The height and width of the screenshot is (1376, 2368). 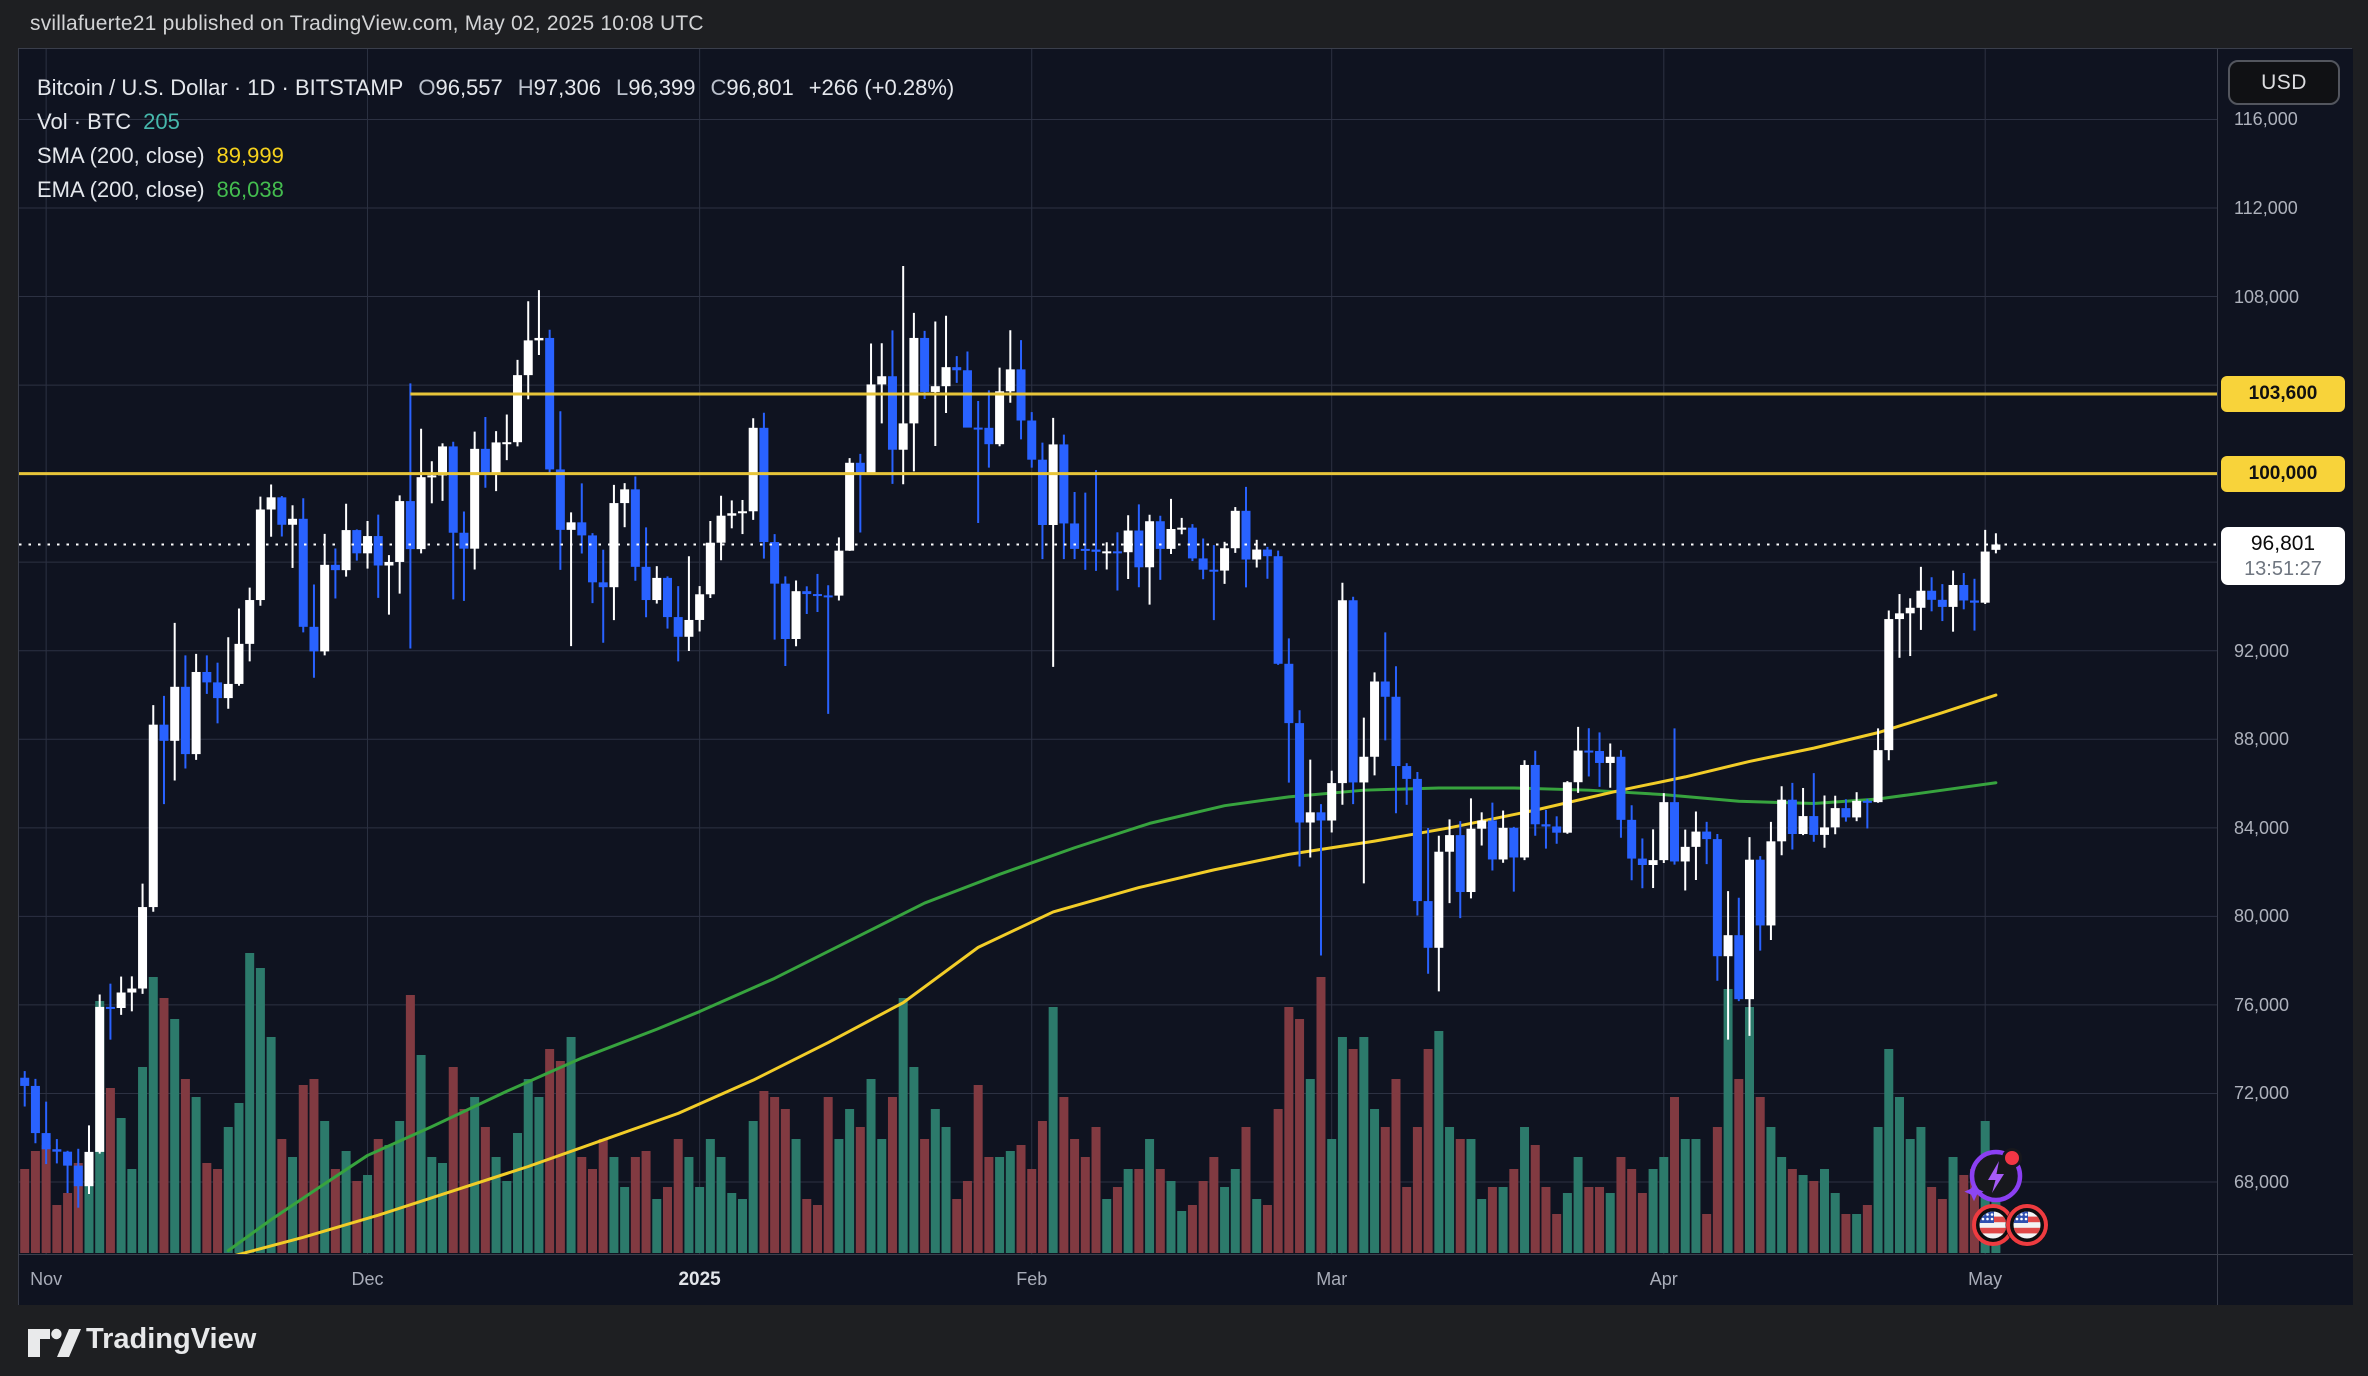 I want to click on low-value: 96,399, so click(x=662, y=87).